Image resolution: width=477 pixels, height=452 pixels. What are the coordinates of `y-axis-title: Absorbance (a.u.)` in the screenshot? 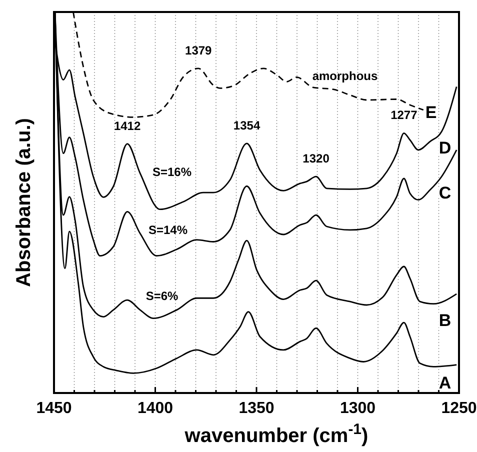 It's located at (24, 202).